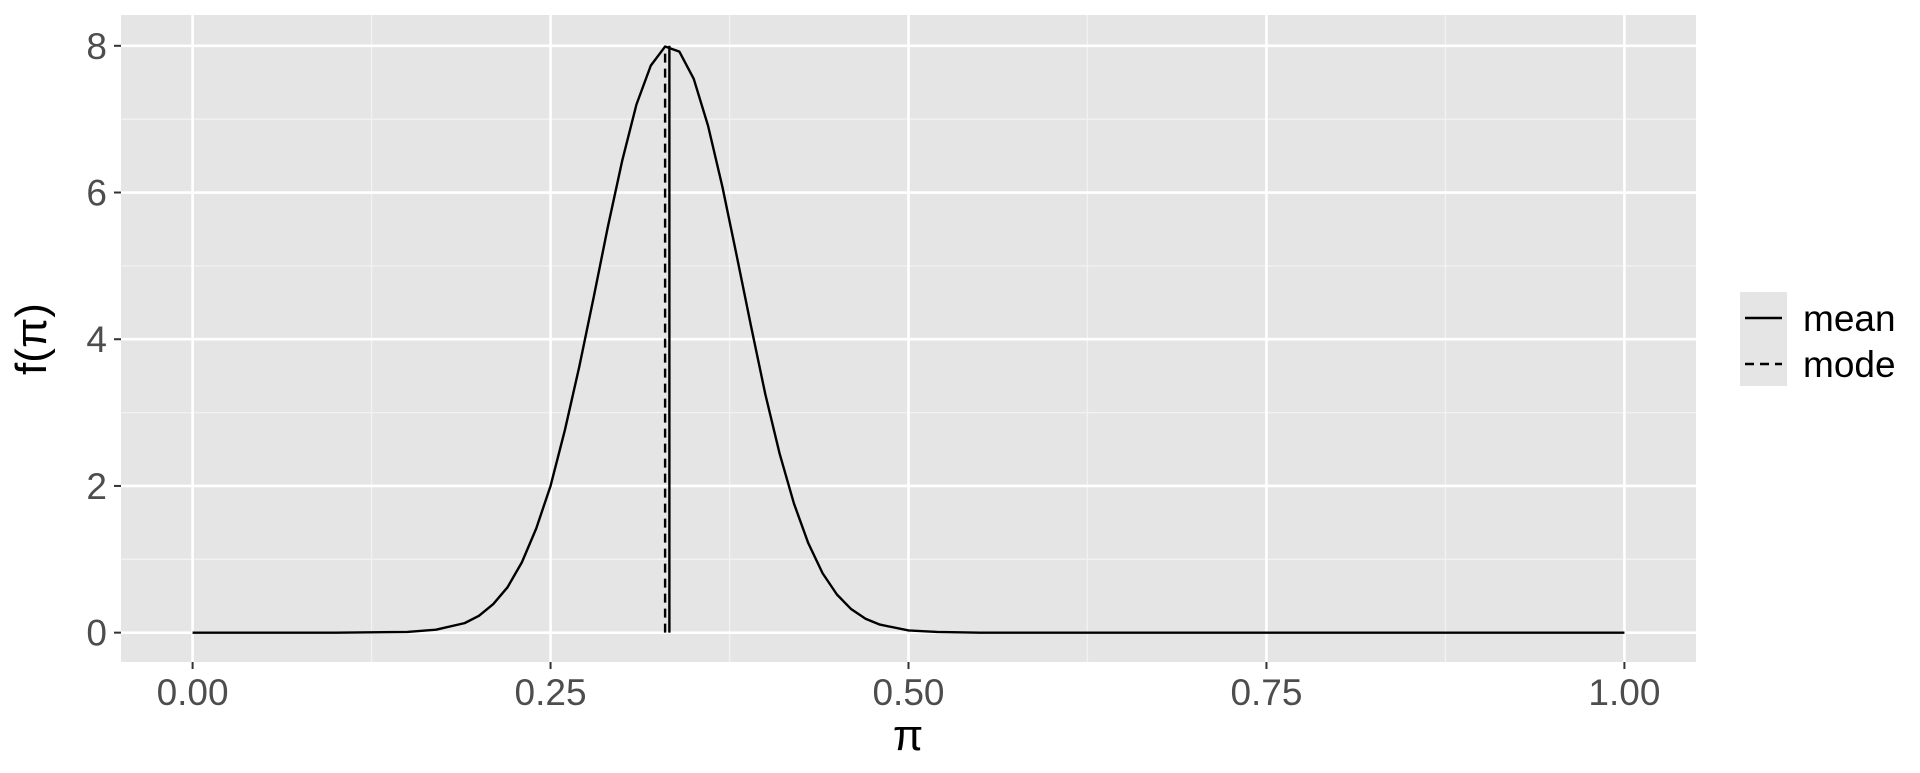 This screenshot has width=1920, height=773. What do you see at coordinates (551, 692) in the screenshot?
I see `x-tick-label: 0.25` at bounding box center [551, 692].